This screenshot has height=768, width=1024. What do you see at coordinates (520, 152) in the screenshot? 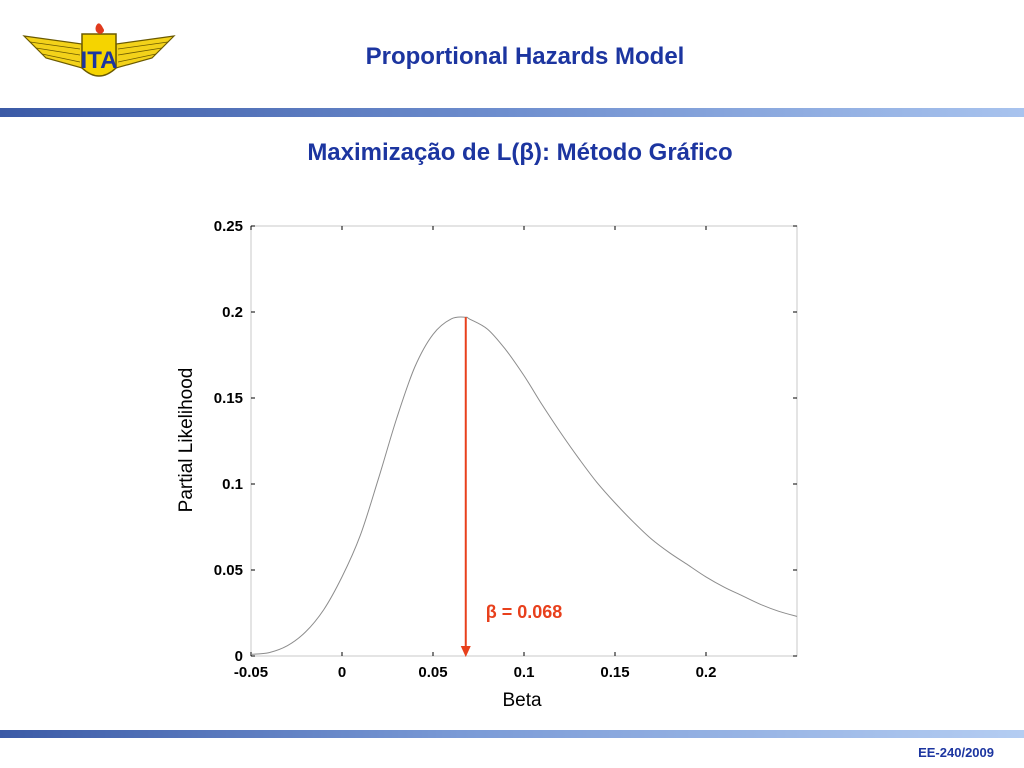
I see `slide-subtitle: Maximização de L(β): Método Gráfico` at bounding box center [520, 152].